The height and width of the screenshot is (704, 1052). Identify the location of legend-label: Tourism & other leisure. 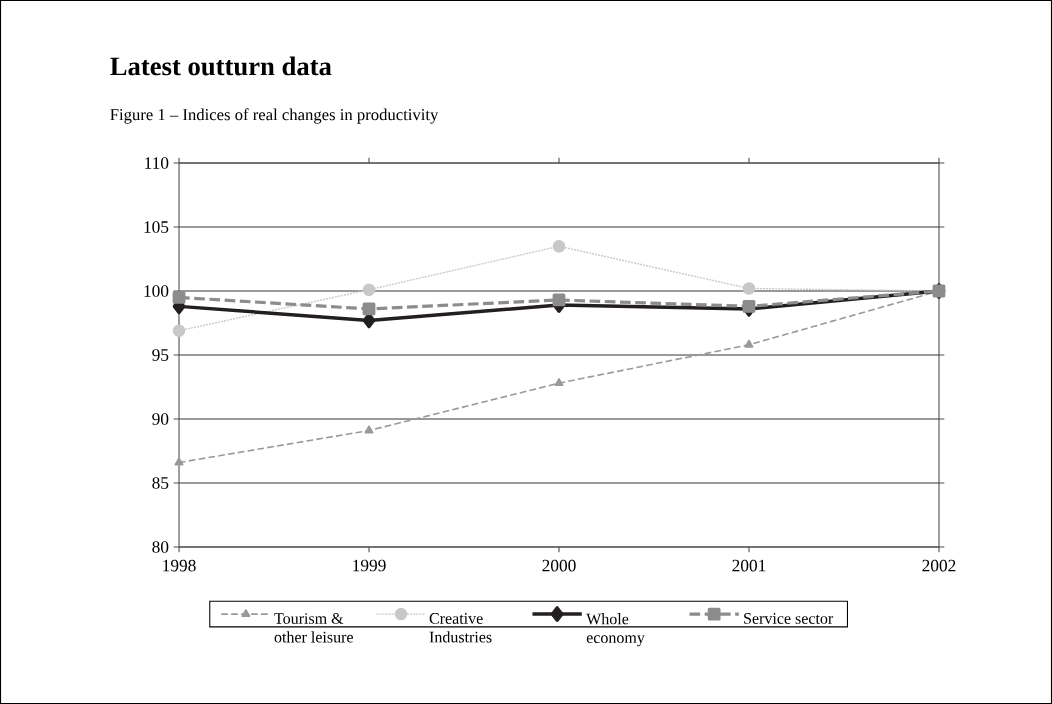
(313, 628).